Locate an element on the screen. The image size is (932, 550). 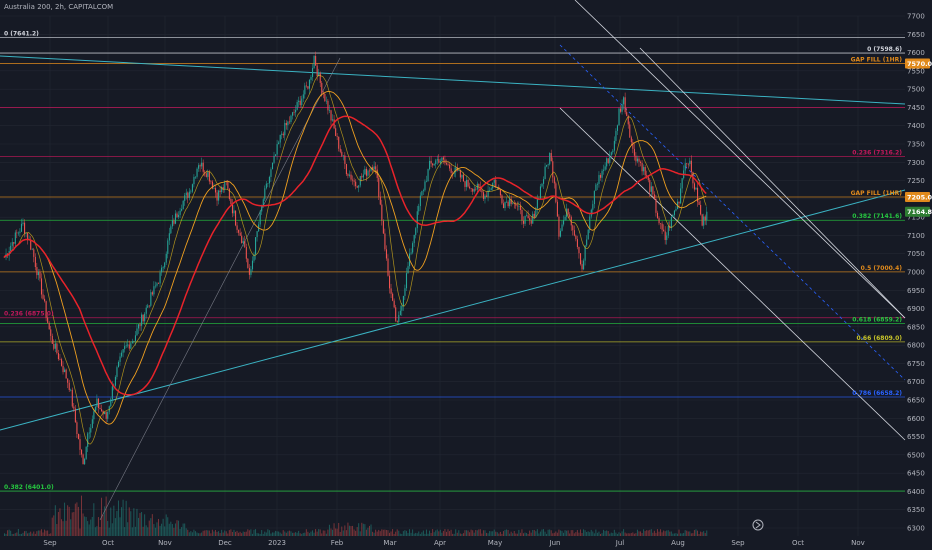
x-tick-label: Nov is located at coordinates (858, 543).